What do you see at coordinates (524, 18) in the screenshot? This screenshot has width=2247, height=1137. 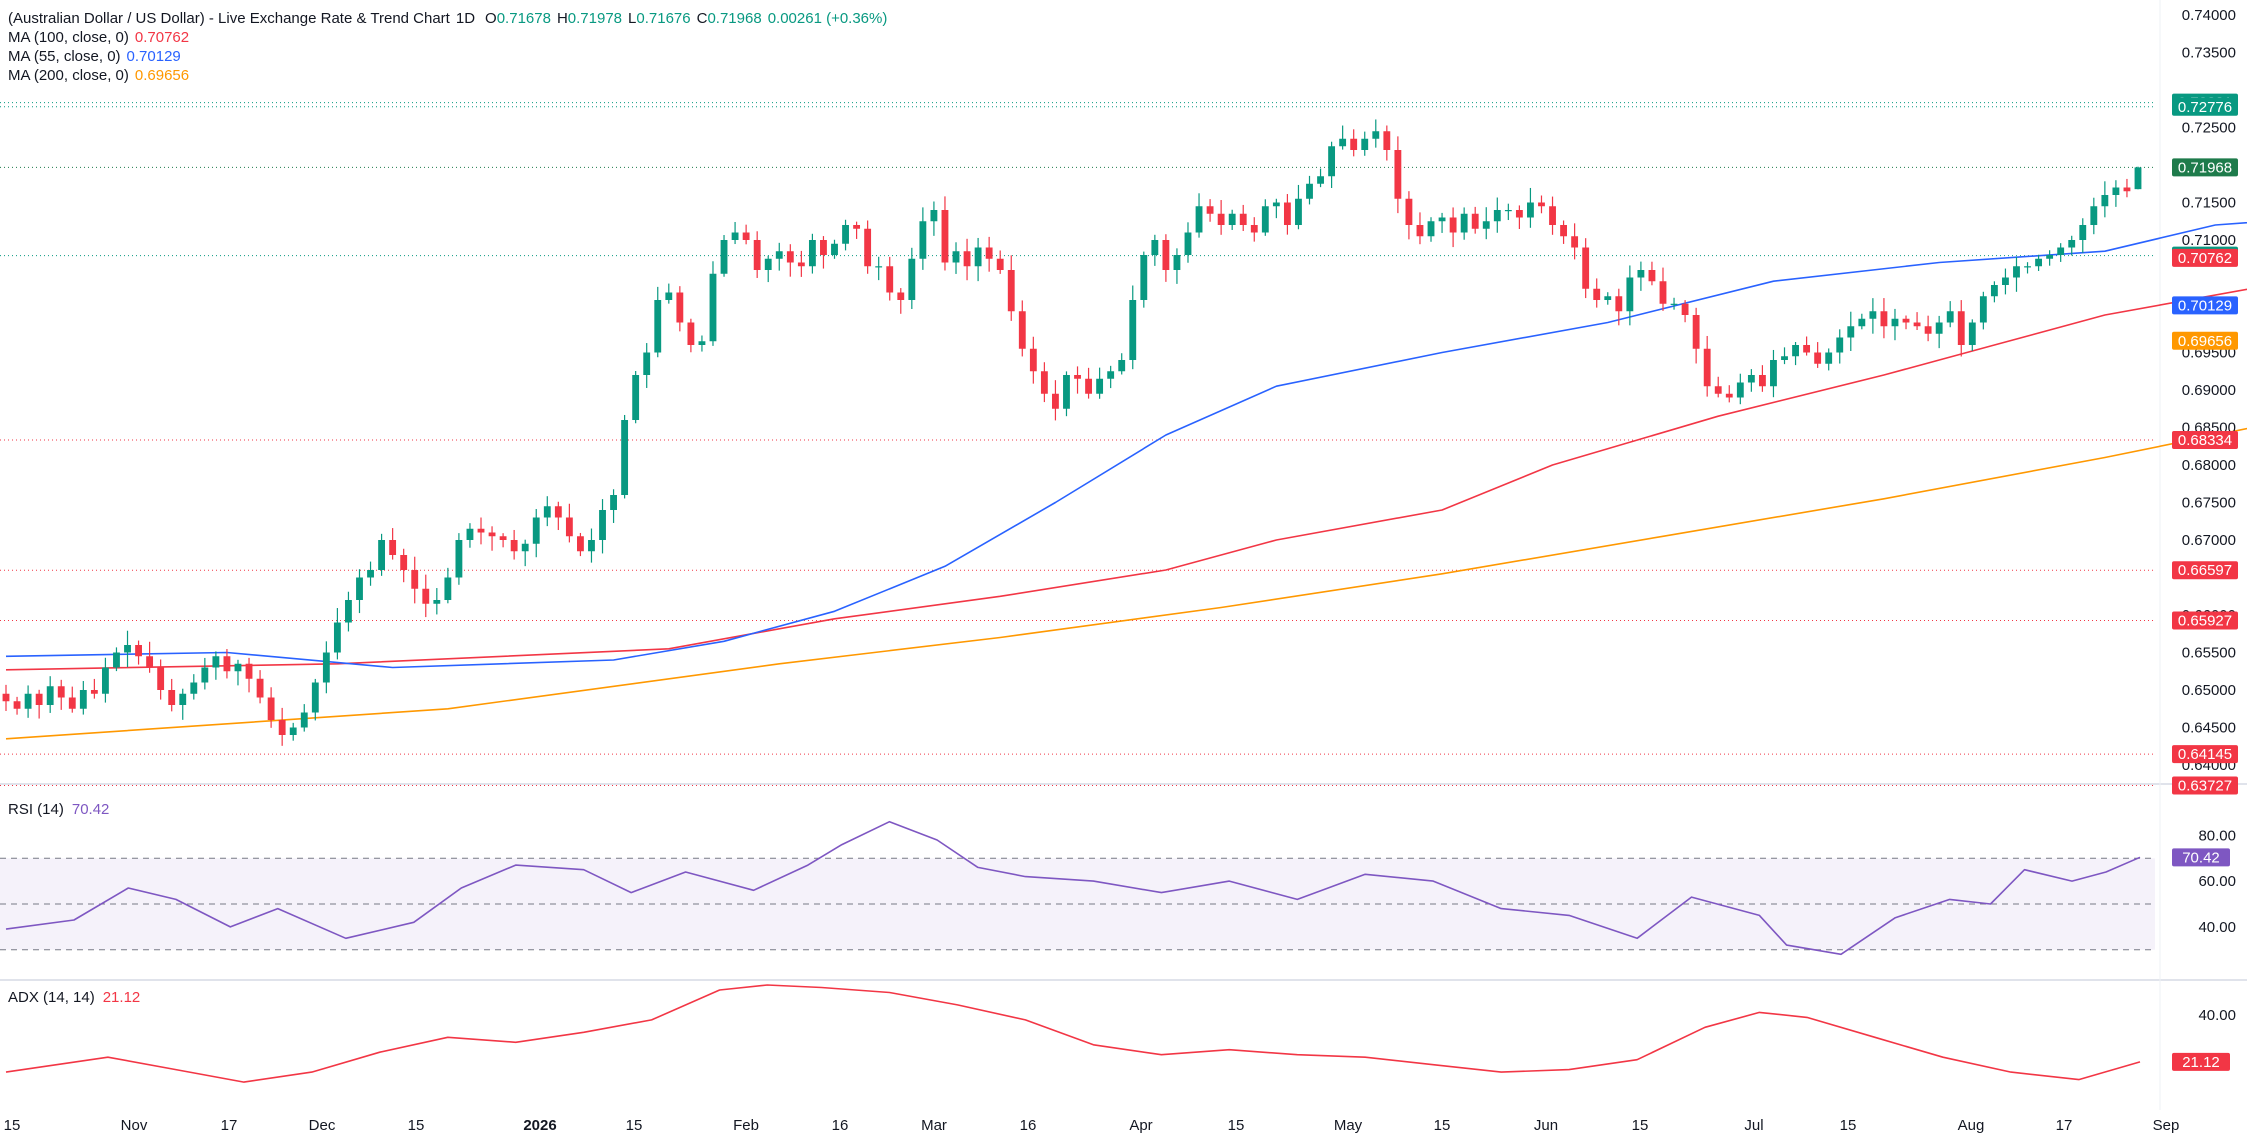 I see `open-value: 0.71678` at bounding box center [524, 18].